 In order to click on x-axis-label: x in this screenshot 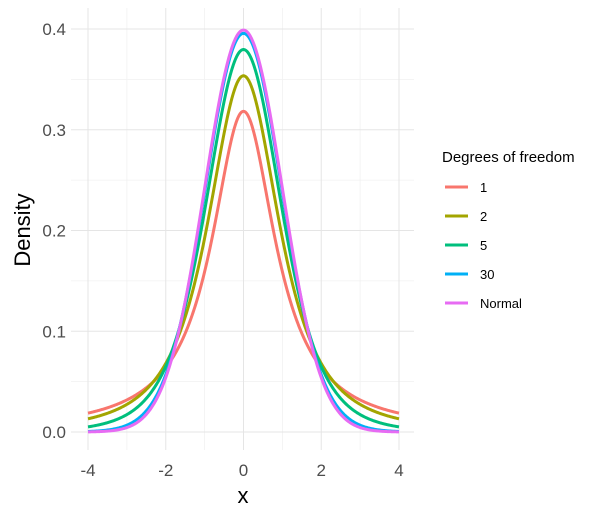, I will do `click(243, 495)`.